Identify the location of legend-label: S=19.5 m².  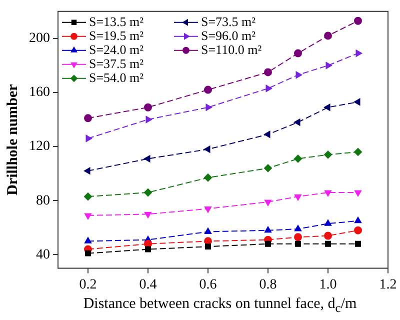
(116, 35).